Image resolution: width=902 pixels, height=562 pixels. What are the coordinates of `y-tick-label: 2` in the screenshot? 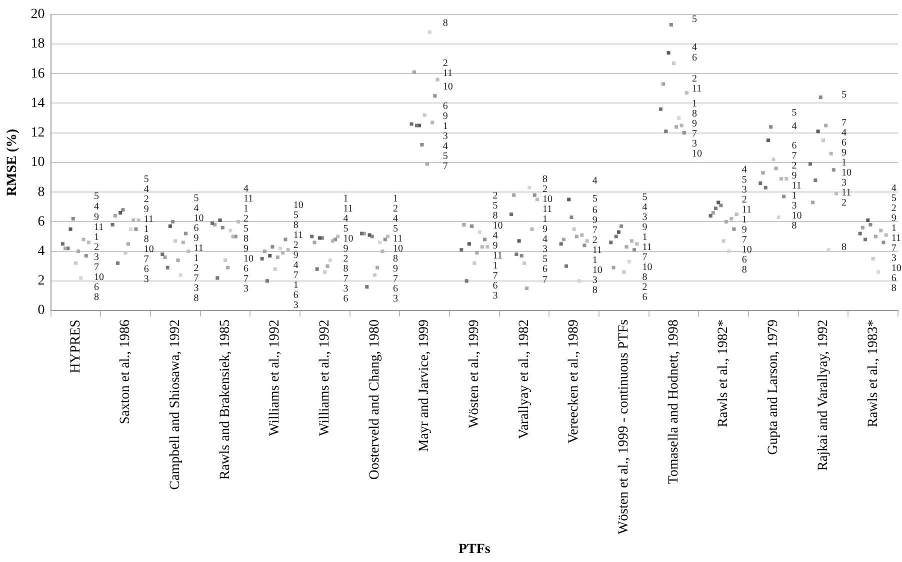 It's located at (41, 281).